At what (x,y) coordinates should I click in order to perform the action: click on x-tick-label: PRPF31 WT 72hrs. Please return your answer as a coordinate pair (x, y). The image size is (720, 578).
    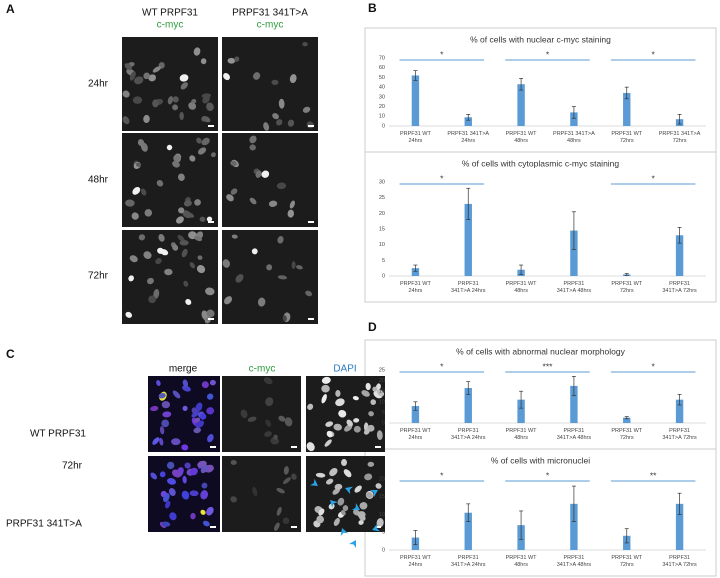
    Looking at the image, I should click on (627, 137).